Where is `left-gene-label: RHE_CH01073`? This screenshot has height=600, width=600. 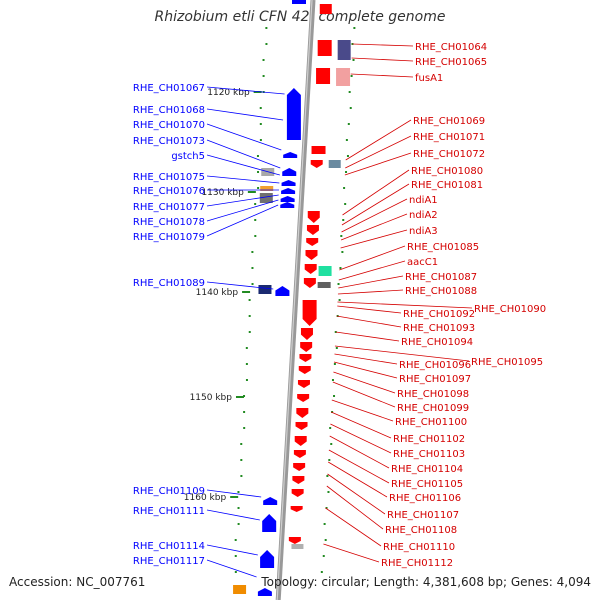
left-gene-label: RHE_CH01073 is located at coordinates (169, 141).